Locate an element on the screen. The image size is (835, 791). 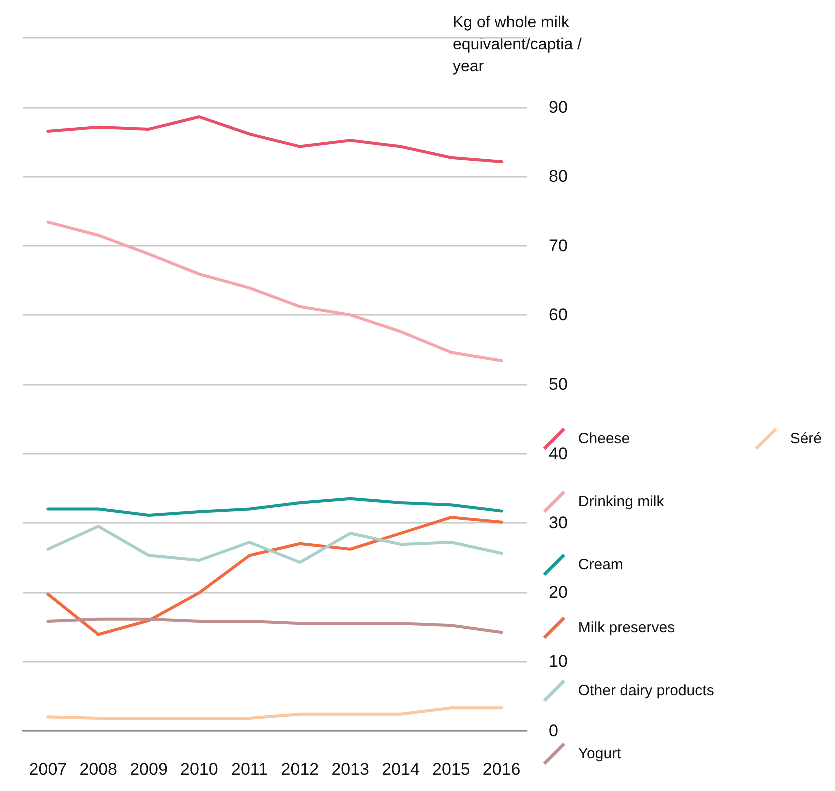
legend-label: Other dairy products is located at coordinates (646, 691).